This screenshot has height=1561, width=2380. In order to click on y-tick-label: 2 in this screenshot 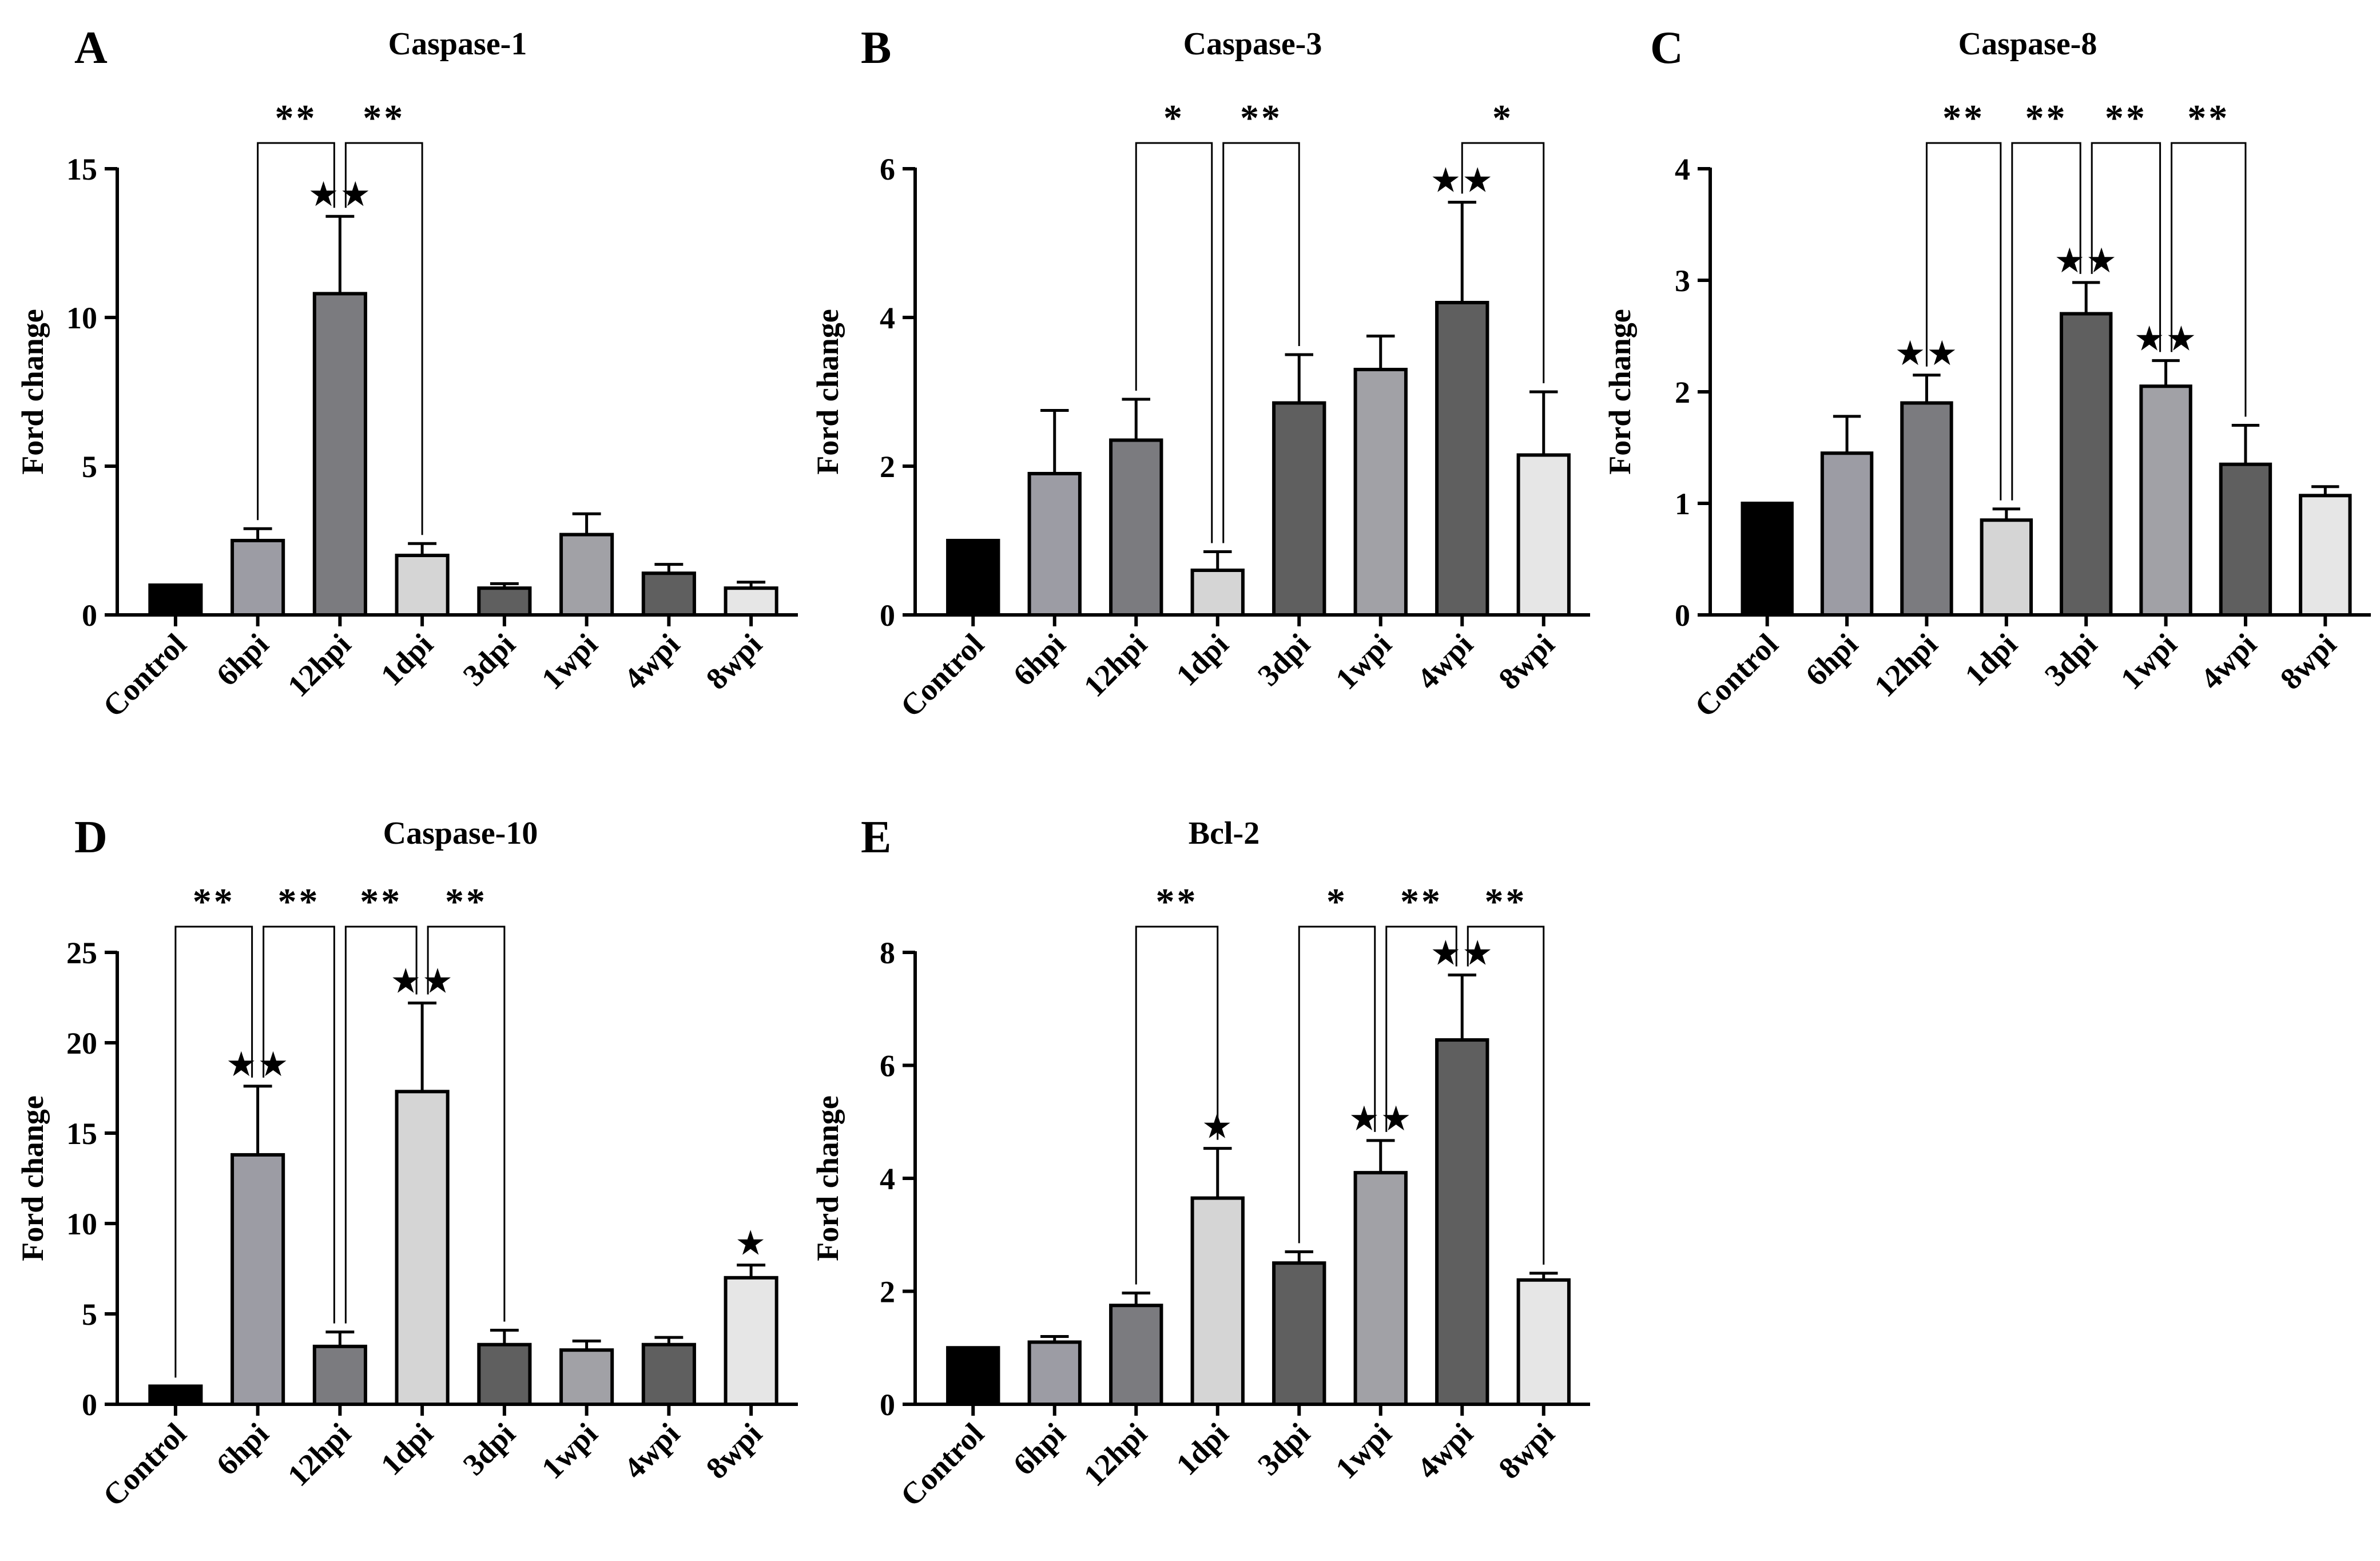, I will do `click(887, 467)`.